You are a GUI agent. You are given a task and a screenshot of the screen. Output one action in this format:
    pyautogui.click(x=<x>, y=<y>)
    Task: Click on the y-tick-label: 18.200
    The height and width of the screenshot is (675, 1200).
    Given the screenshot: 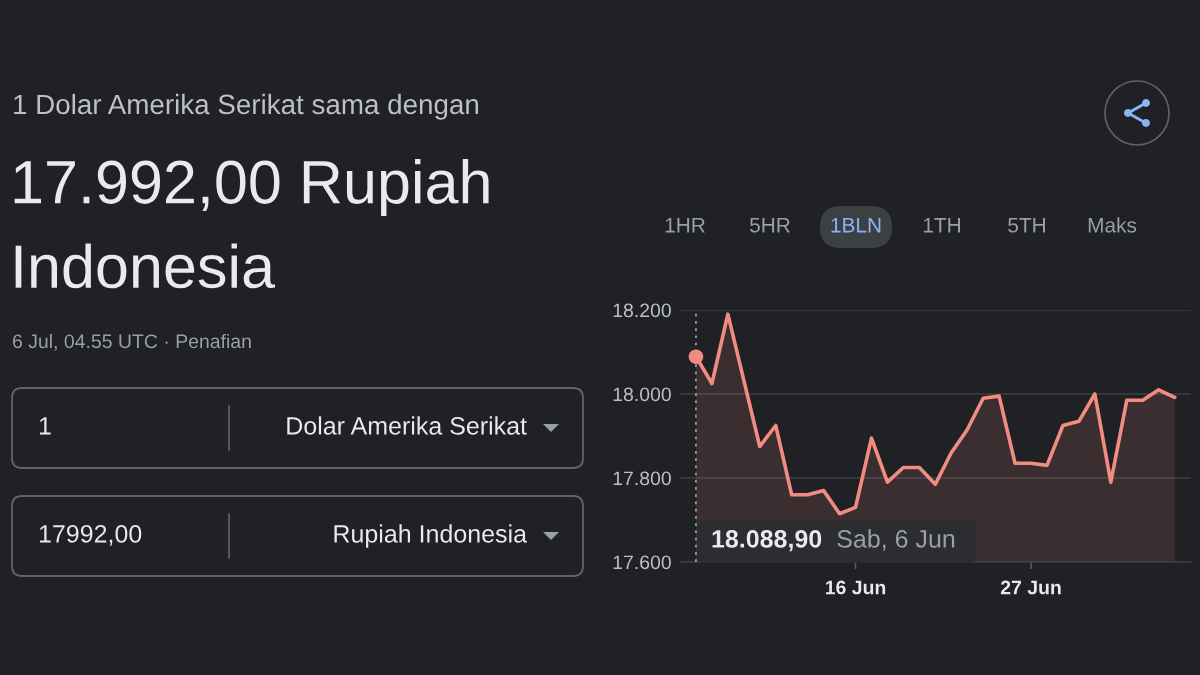 What is the action you would take?
    pyautogui.click(x=642, y=310)
    